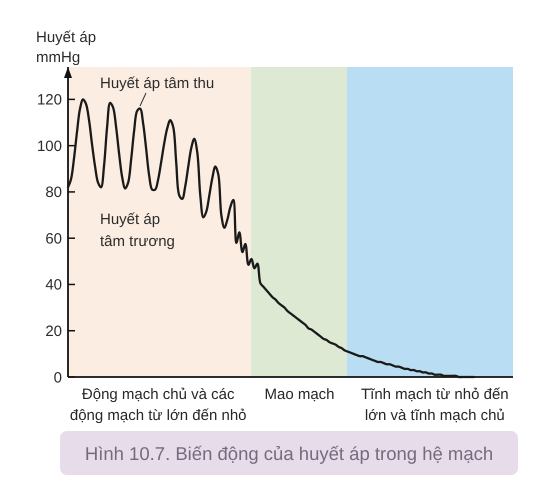  What do you see at coordinates (158, 405) in the screenshot?
I see `x-tick-label: Động mạch chủ và các động mạch từ lớn đến nhỏ` at bounding box center [158, 405].